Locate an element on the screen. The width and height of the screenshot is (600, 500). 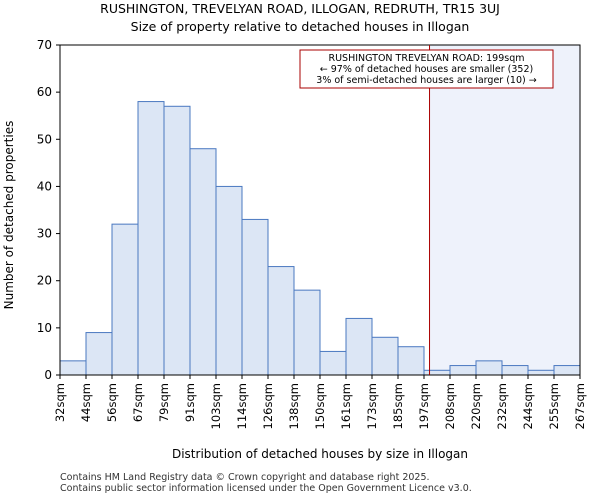
x-tick-label: 44sqm is located at coordinates (86, 402).